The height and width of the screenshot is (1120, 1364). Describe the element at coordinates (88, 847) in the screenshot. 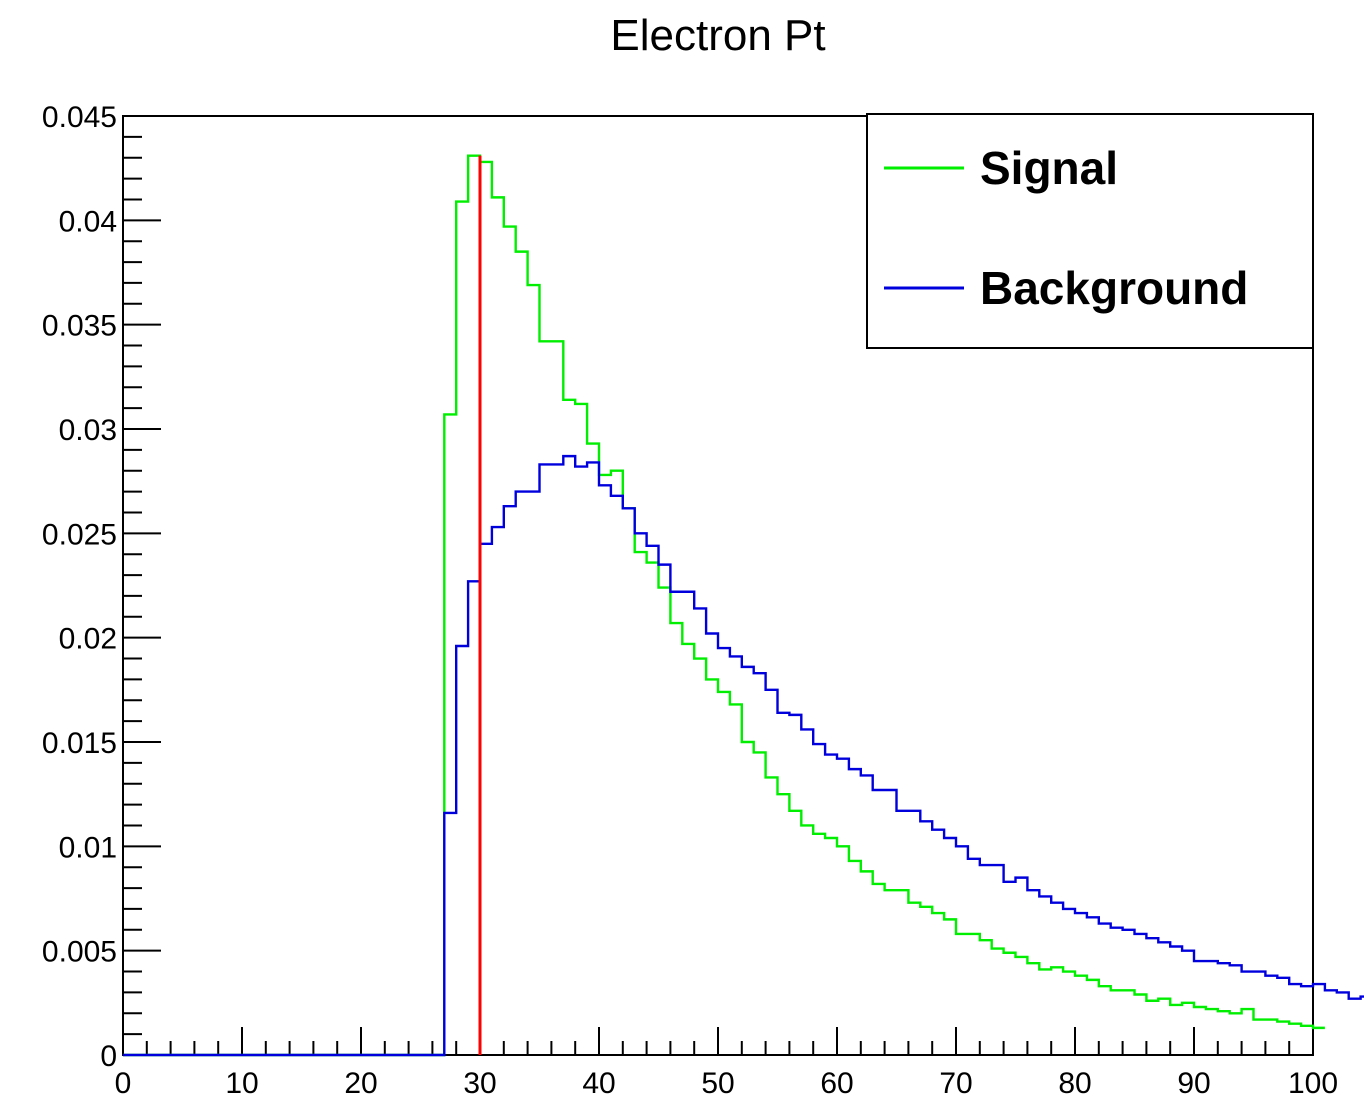

I see `y-tick-label: 0.01` at that location.